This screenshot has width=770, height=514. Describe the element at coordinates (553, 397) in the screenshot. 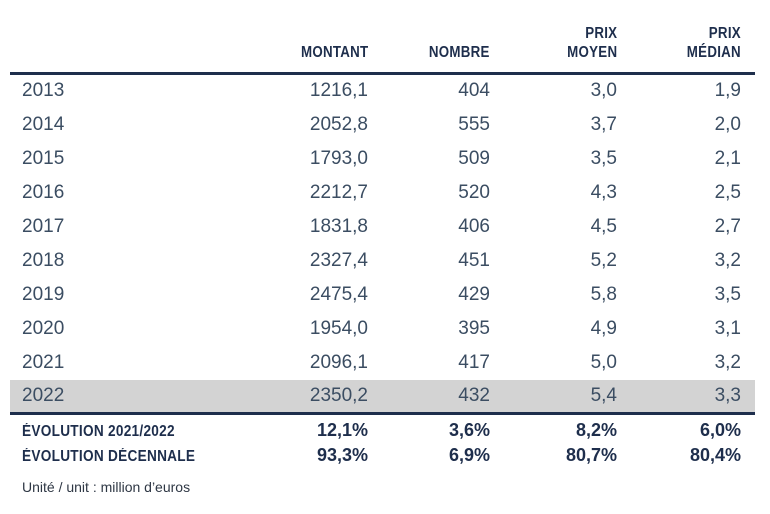

I see `prix-moyen-cell: 5,4` at that location.